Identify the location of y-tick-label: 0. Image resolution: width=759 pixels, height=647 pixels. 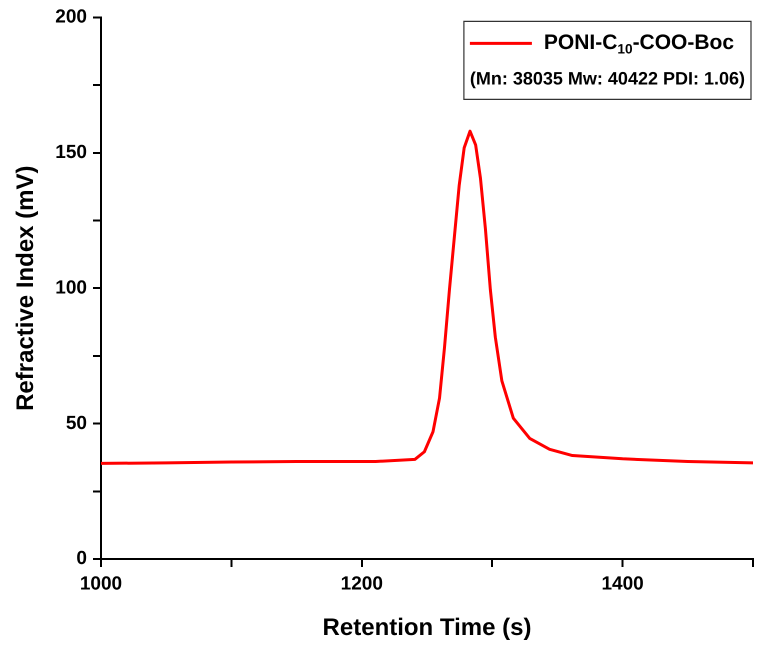
(81, 559).